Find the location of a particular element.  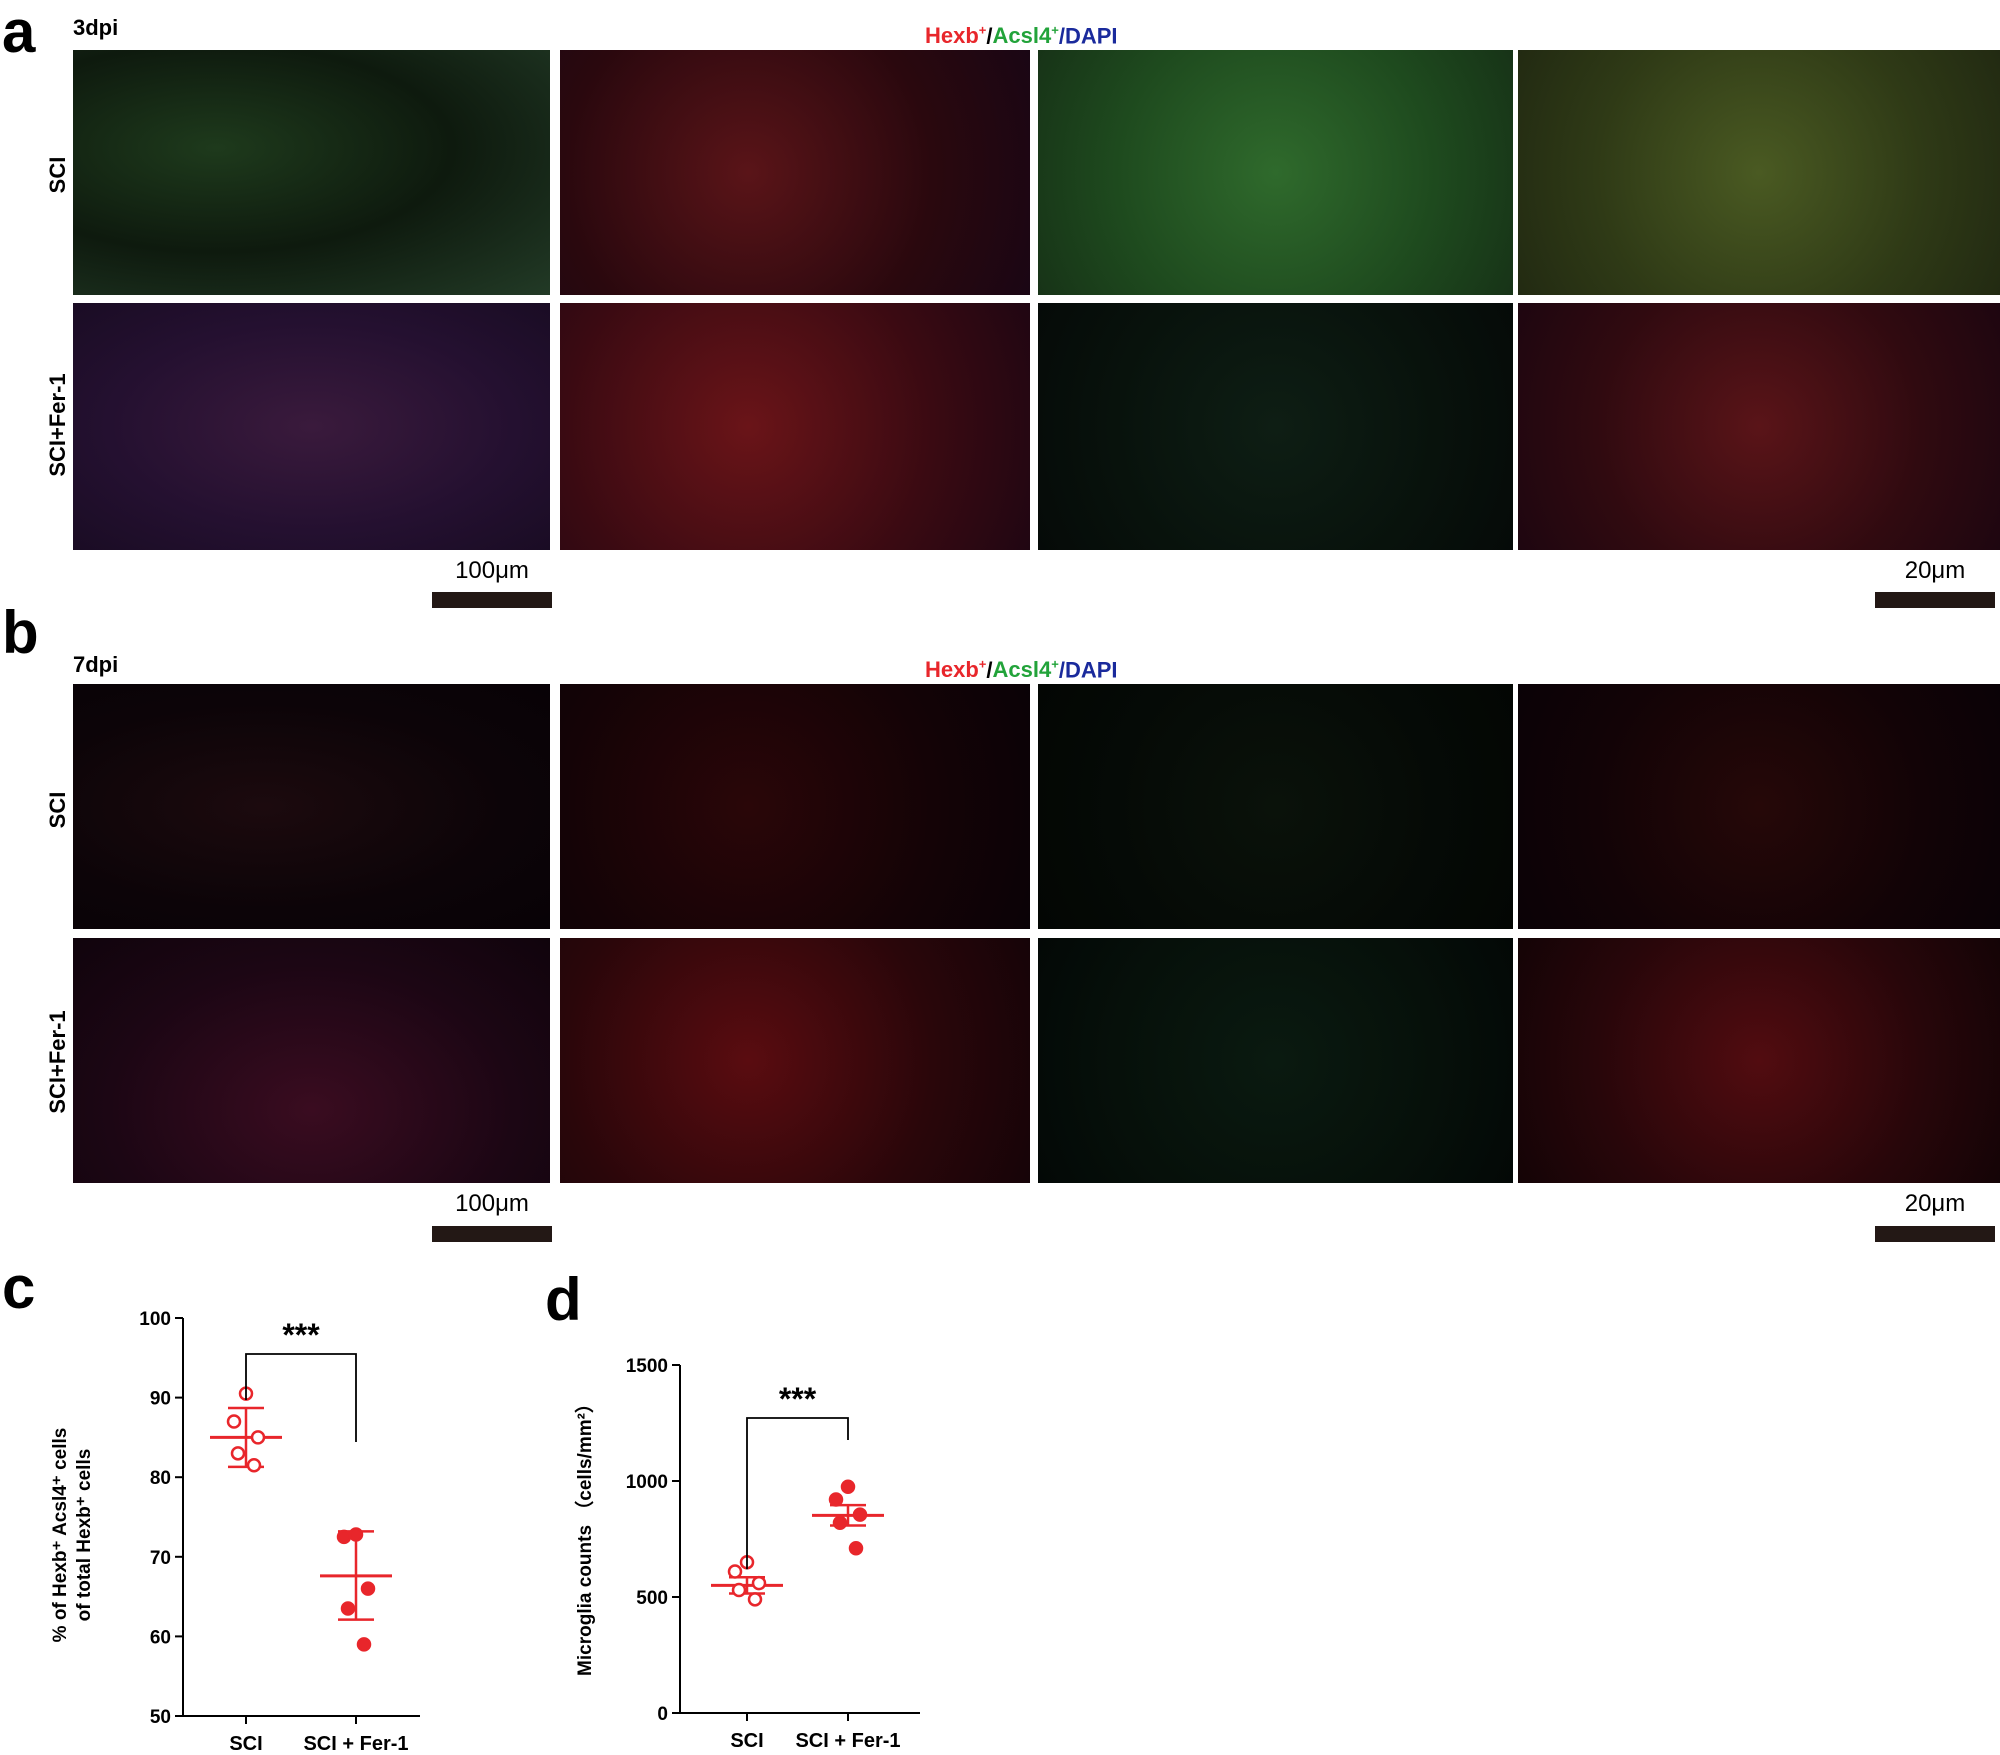

chart-d-axes is located at coordinates (799, 1539).